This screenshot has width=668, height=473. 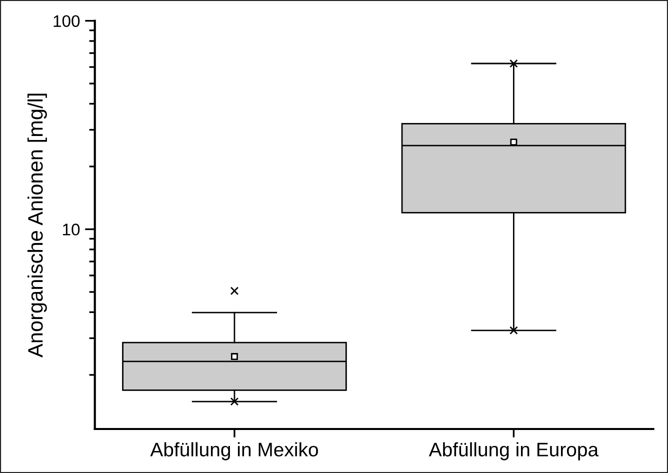 I want to click on x-tick-label: Abfüllung in Europa, so click(x=513, y=451).